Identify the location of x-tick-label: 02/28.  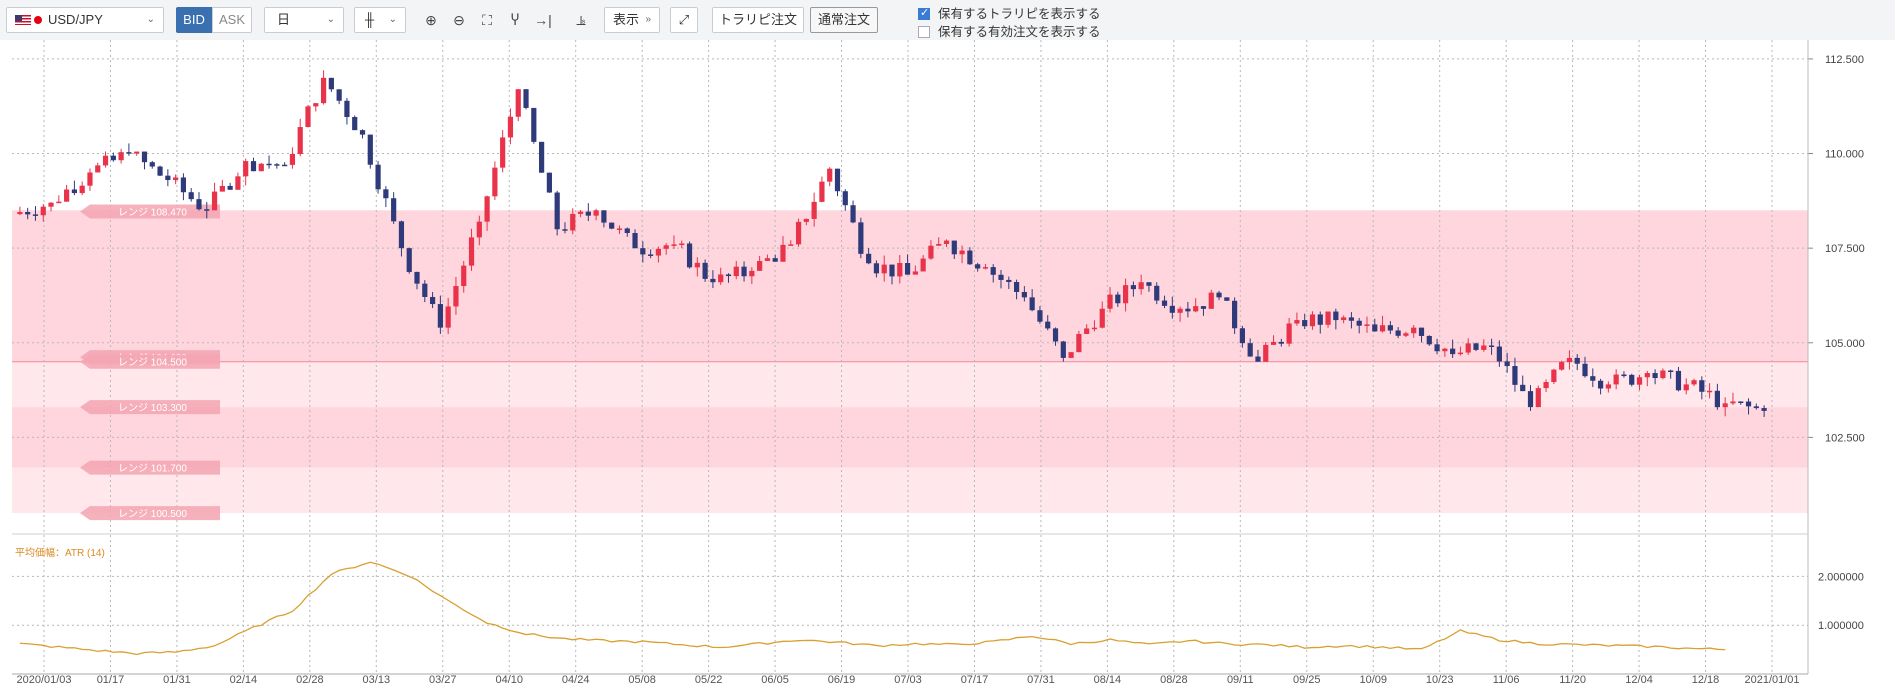
(310, 680).